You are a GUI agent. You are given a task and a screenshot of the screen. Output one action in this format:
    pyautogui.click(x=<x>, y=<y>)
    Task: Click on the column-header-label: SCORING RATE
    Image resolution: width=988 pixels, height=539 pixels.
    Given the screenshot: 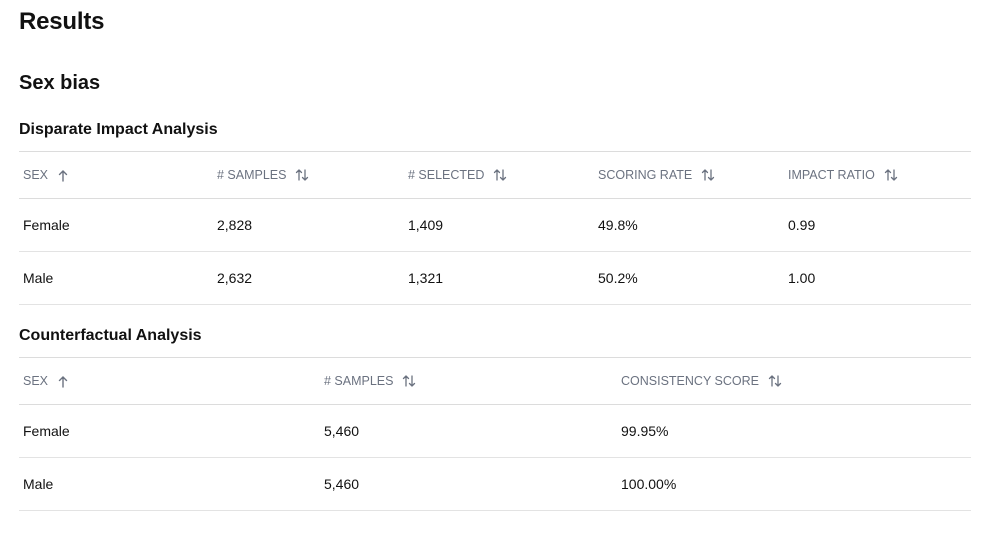 What is the action you would take?
    pyautogui.click(x=645, y=175)
    